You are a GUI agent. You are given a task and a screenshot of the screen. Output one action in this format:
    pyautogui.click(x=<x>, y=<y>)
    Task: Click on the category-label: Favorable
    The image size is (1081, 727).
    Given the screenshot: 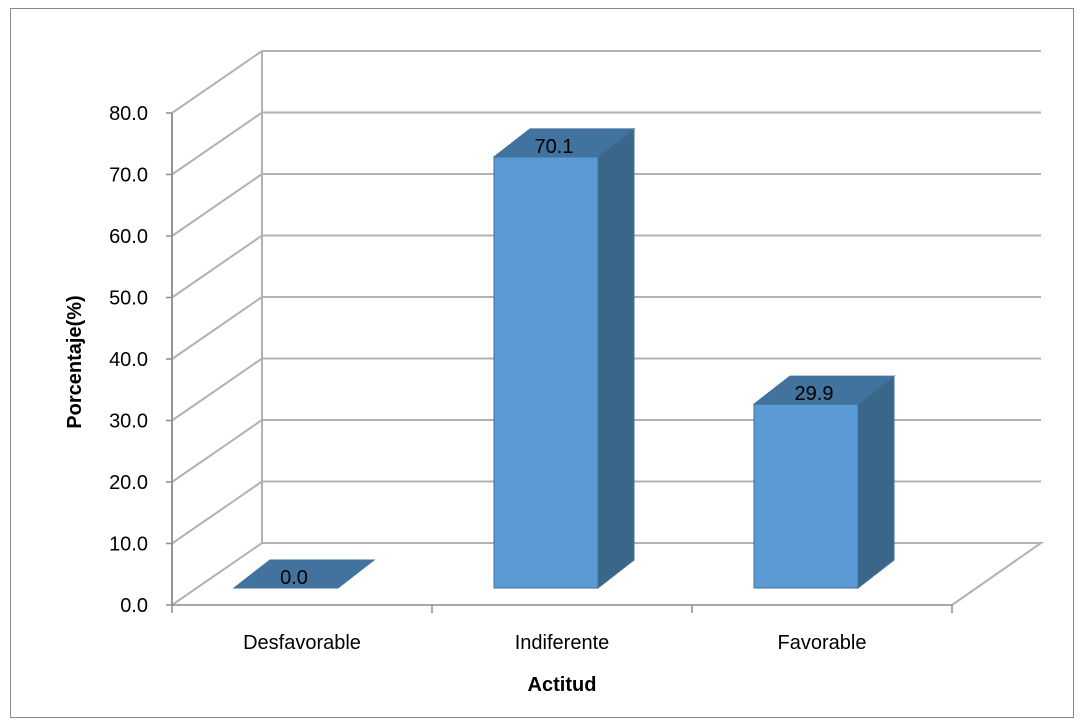 What is the action you would take?
    pyautogui.click(x=822, y=643)
    